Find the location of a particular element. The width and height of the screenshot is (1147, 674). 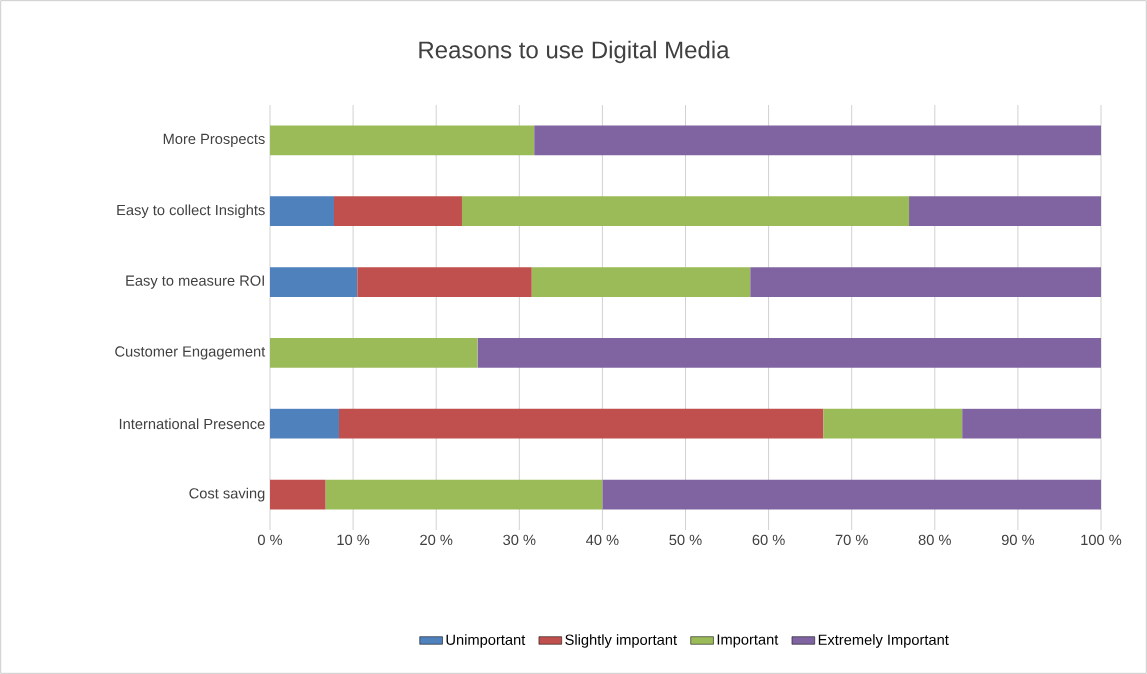

x-tick-label: 0 % is located at coordinates (270, 540).